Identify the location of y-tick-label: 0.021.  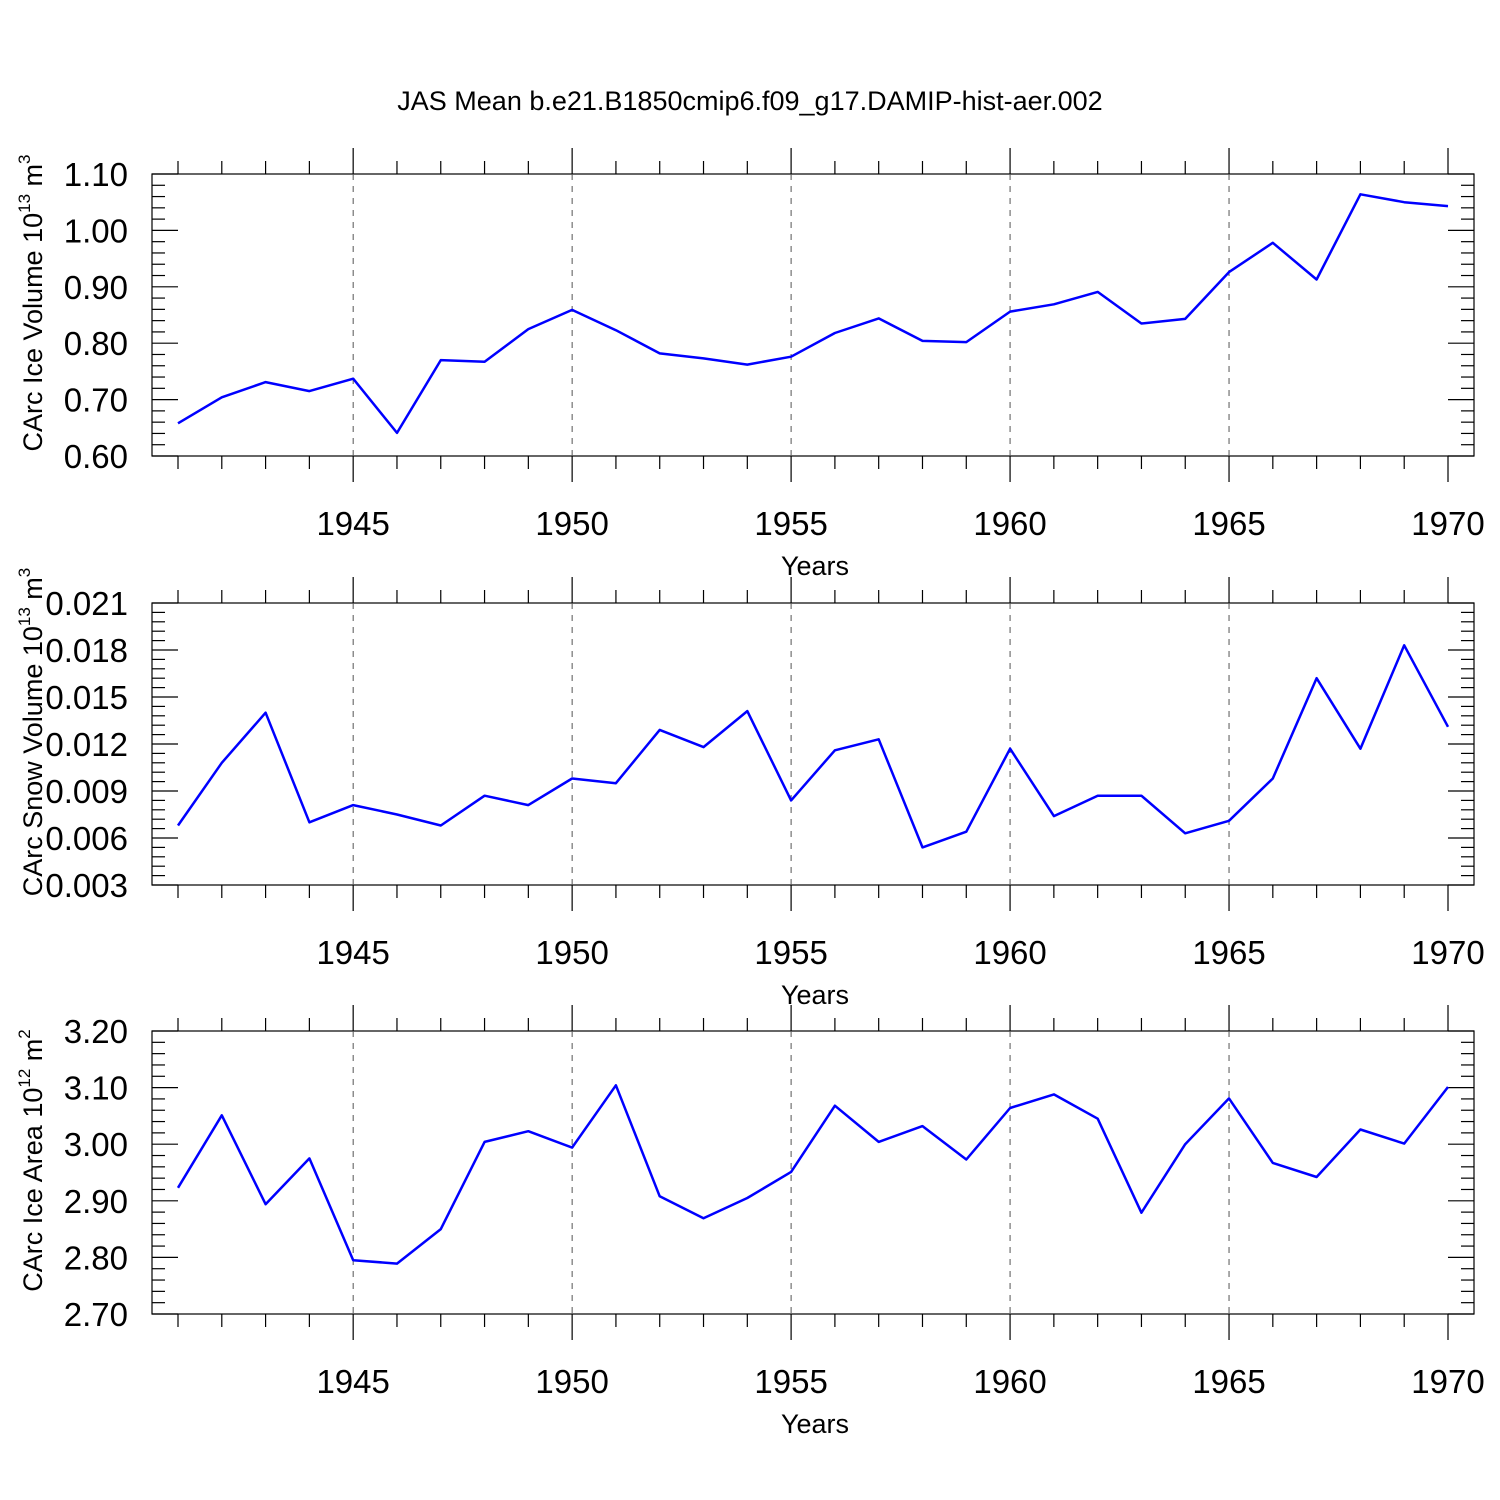
(86, 603).